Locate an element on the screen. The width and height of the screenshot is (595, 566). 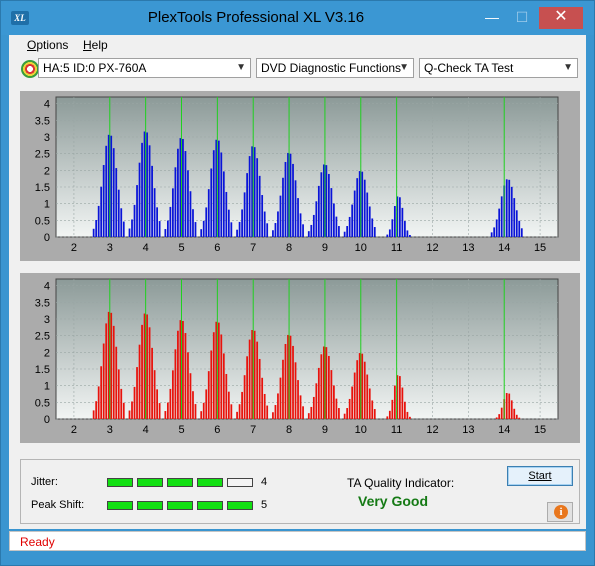
test-select: Q-Check TA Test ▼ is located at coordinates (498, 68).